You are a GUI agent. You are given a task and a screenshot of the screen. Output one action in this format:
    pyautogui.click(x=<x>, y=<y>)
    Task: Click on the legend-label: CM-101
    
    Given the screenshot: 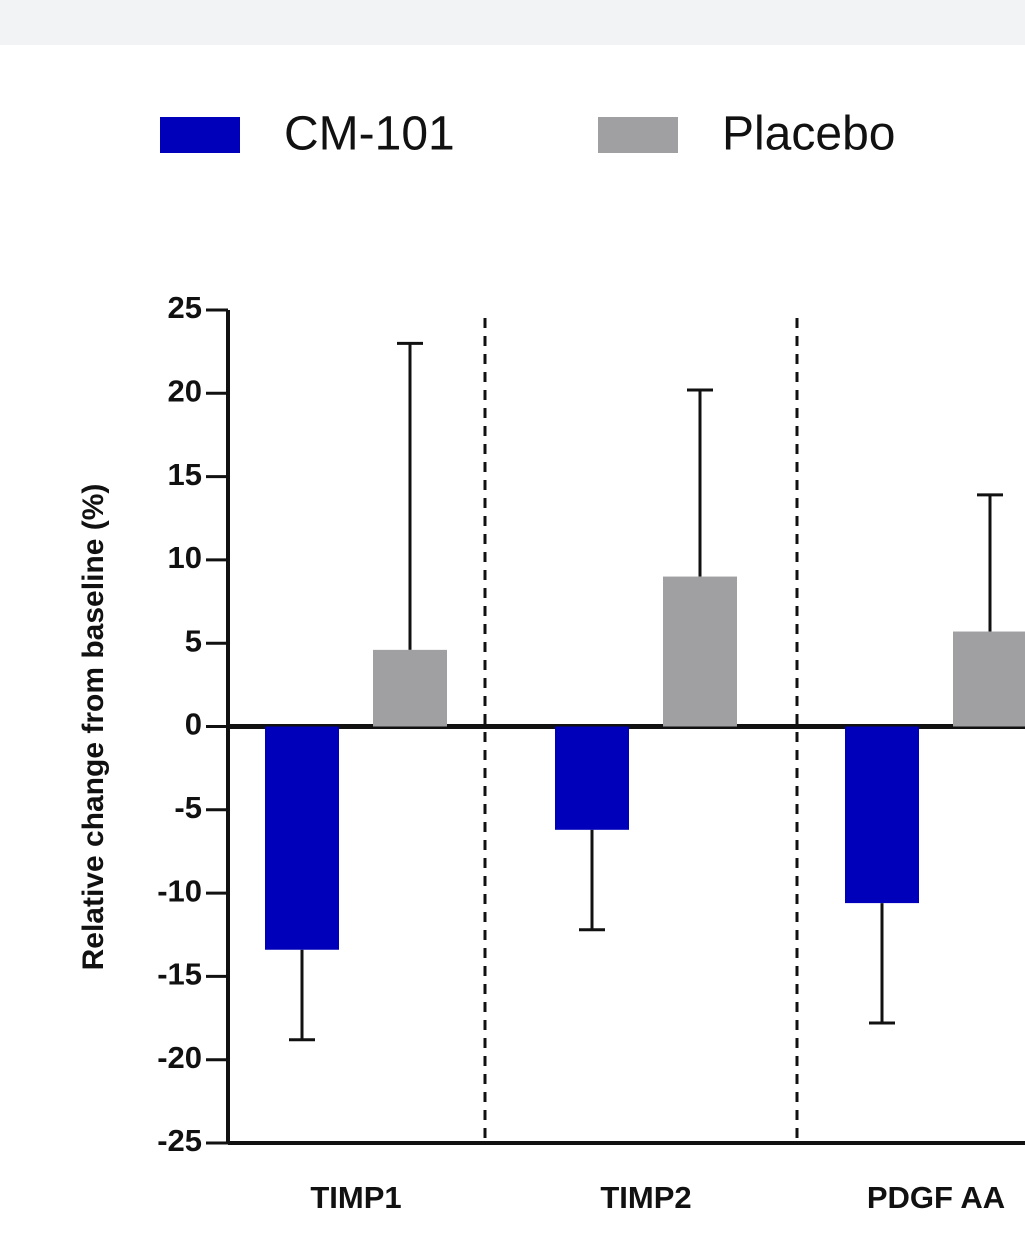 What is the action you would take?
    pyautogui.click(x=369, y=134)
    